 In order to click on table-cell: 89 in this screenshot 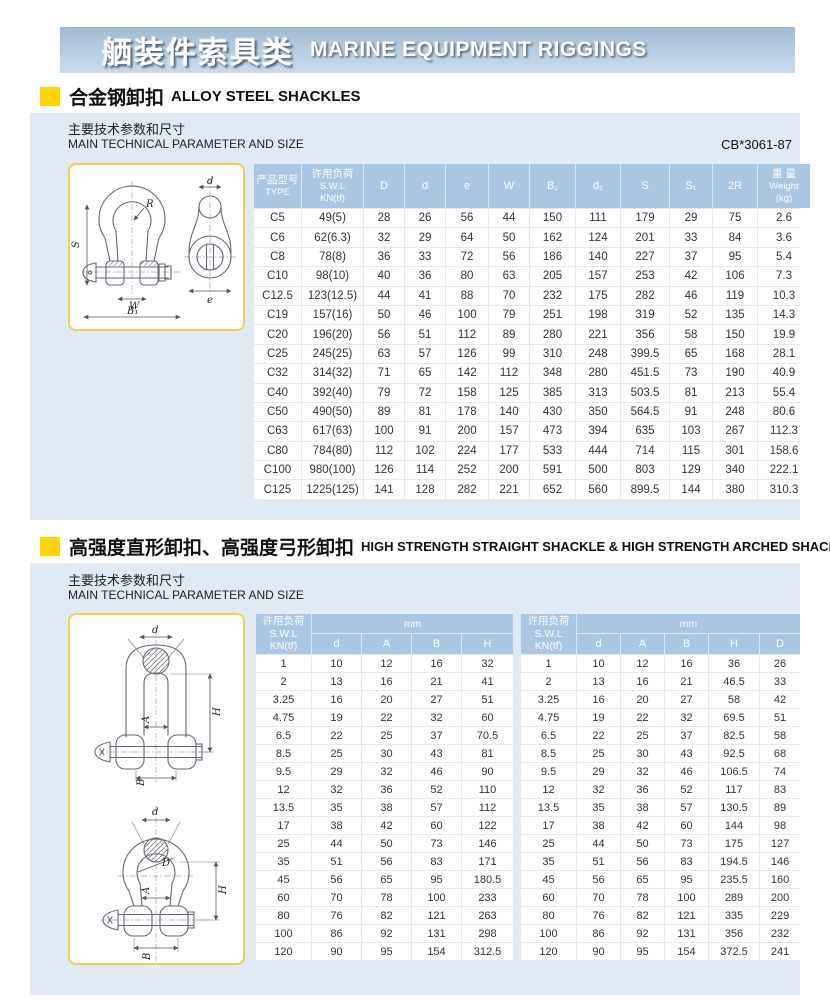, I will do `click(384, 412)`.